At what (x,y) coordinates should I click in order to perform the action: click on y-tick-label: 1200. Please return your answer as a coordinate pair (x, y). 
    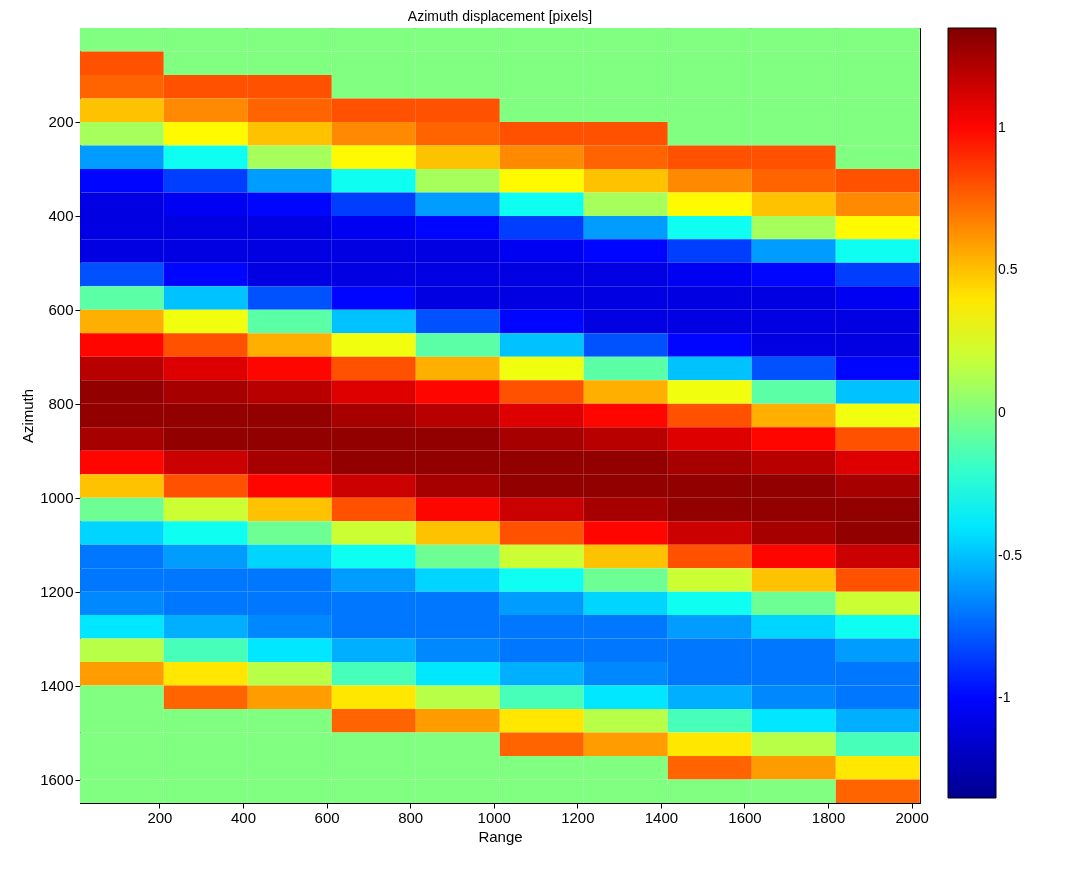
    Looking at the image, I should click on (57, 592).